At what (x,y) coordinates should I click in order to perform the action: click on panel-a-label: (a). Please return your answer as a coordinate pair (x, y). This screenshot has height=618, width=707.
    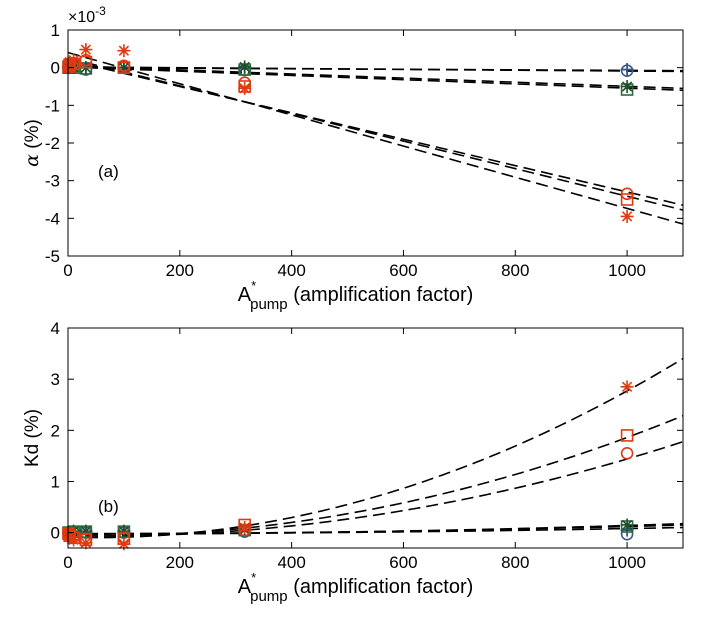
    Looking at the image, I should click on (108, 171).